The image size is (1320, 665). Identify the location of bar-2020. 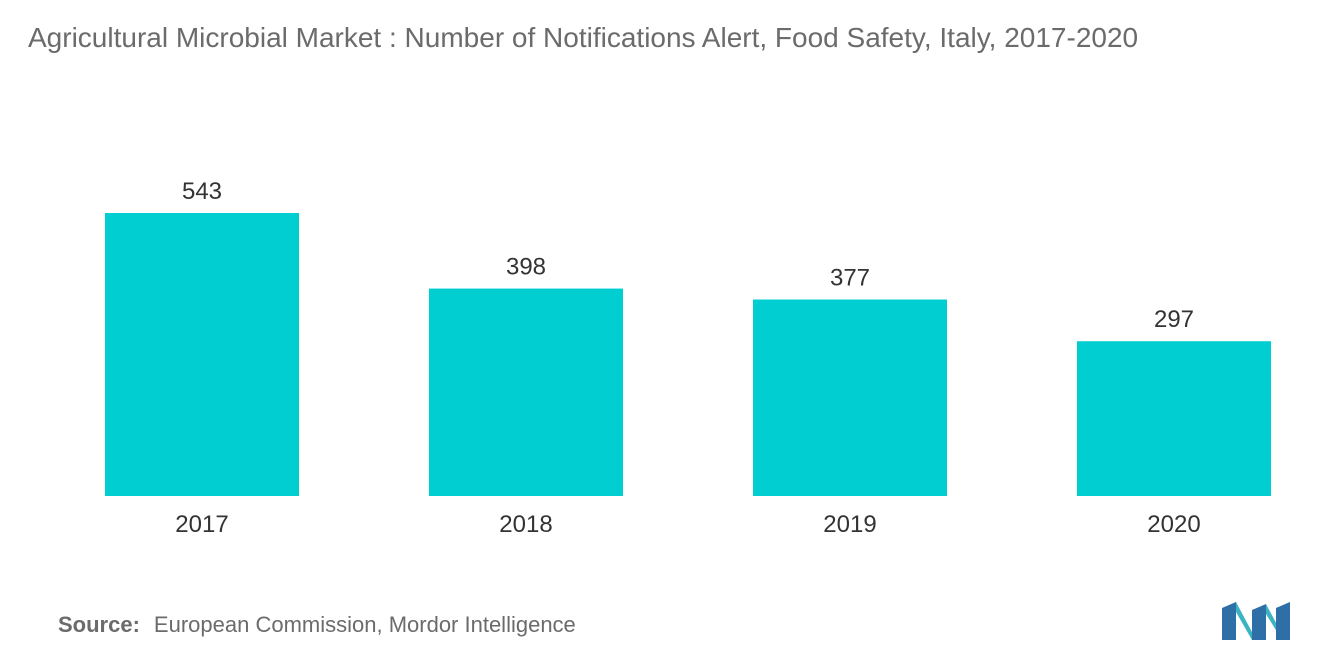
(1174, 418).